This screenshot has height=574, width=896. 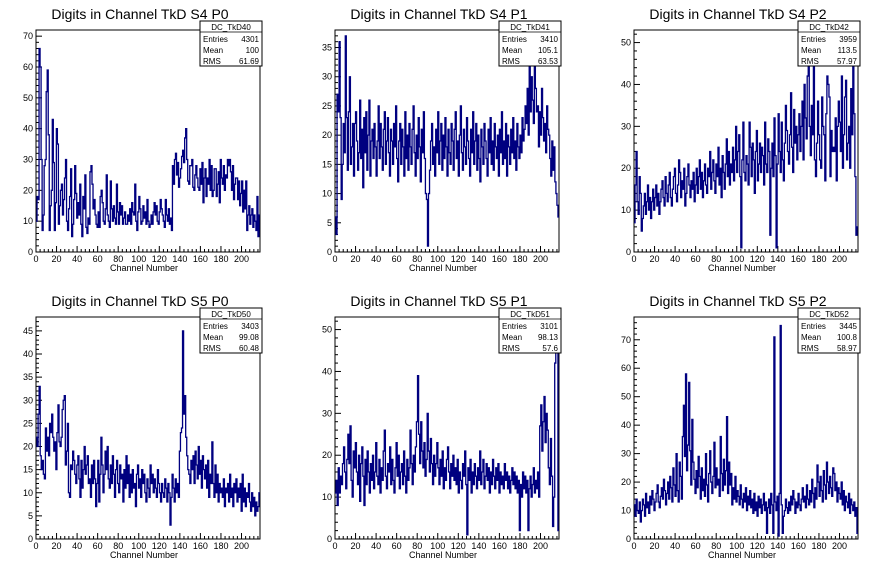 What do you see at coordinates (327, 106) in the screenshot?
I see `y-tick-label: 25` at bounding box center [327, 106].